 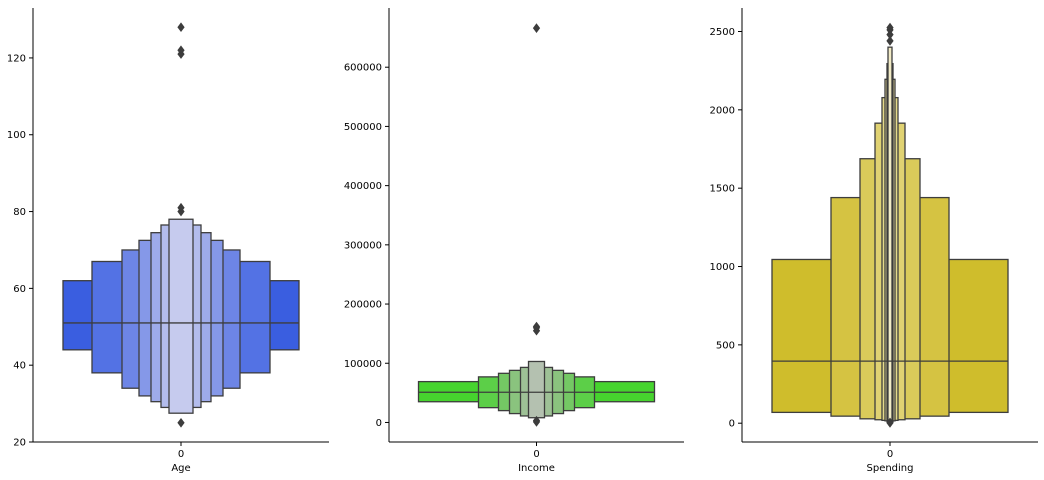 What do you see at coordinates (363, 364) in the screenshot?
I see `income-y-tick-label: 100000` at bounding box center [363, 364].